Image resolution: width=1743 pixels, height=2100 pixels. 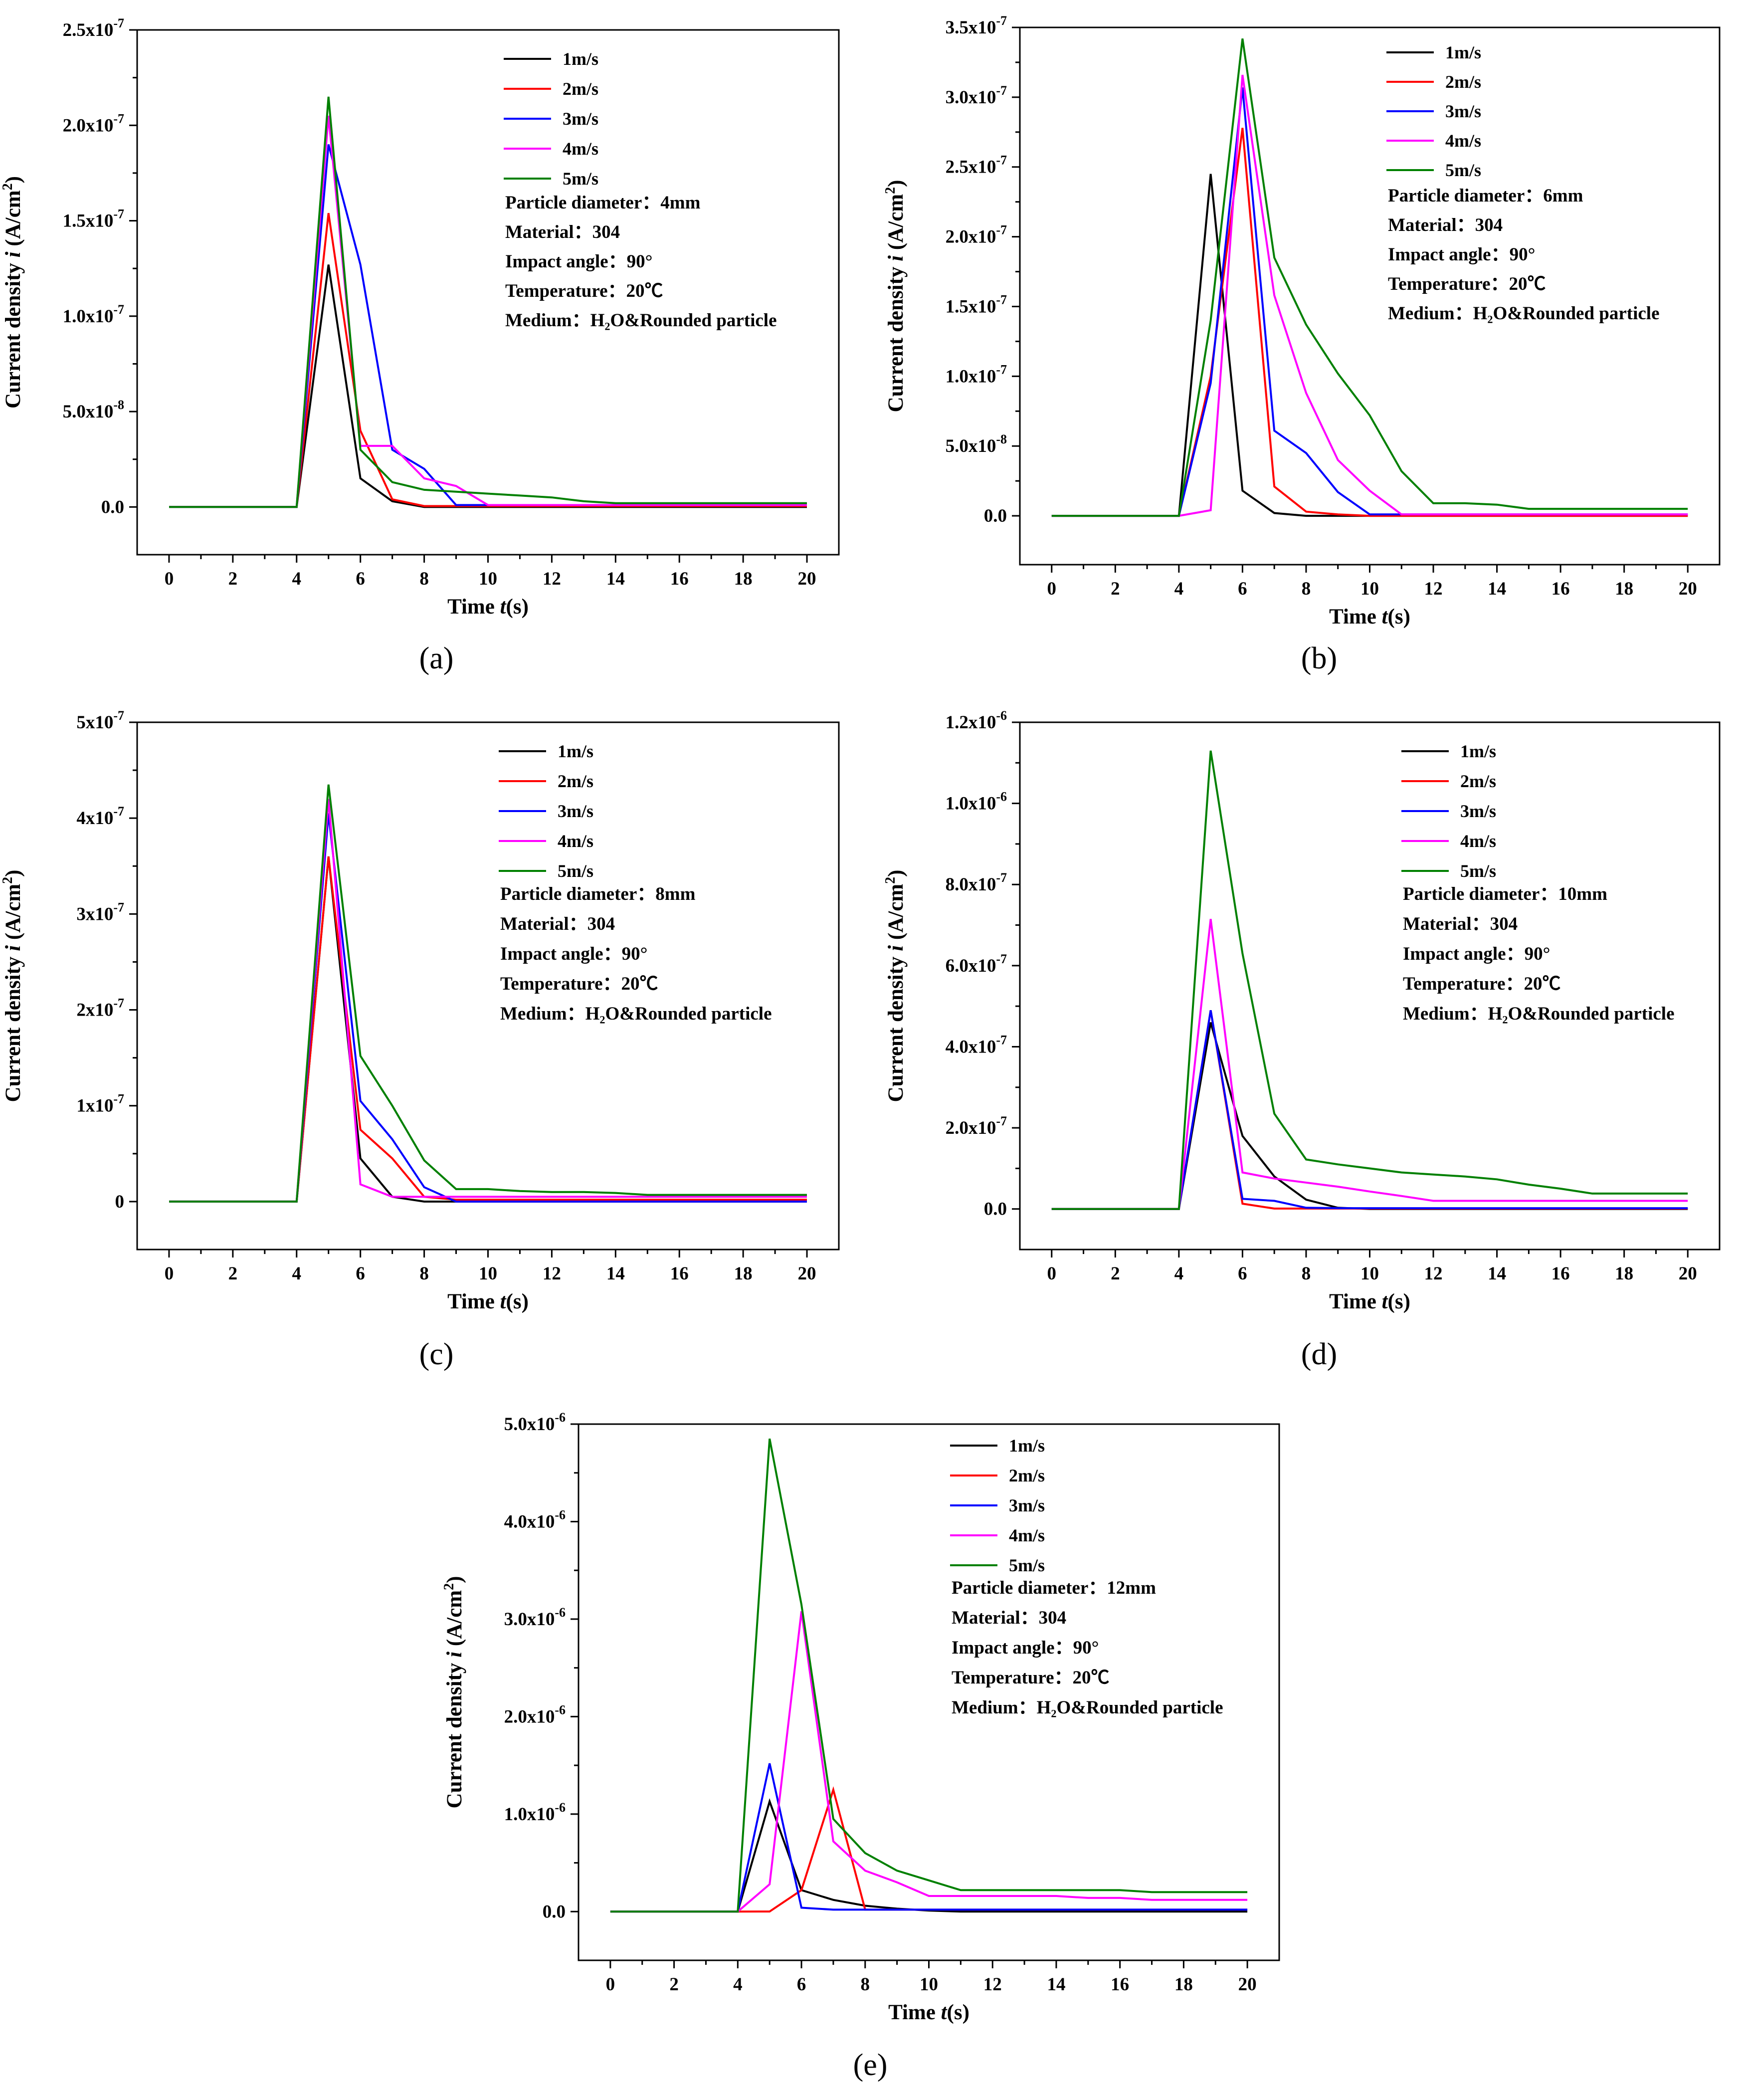 What do you see at coordinates (603, 203) in the screenshot?
I see `annotation: Particle diameter：4mm` at bounding box center [603, 203].